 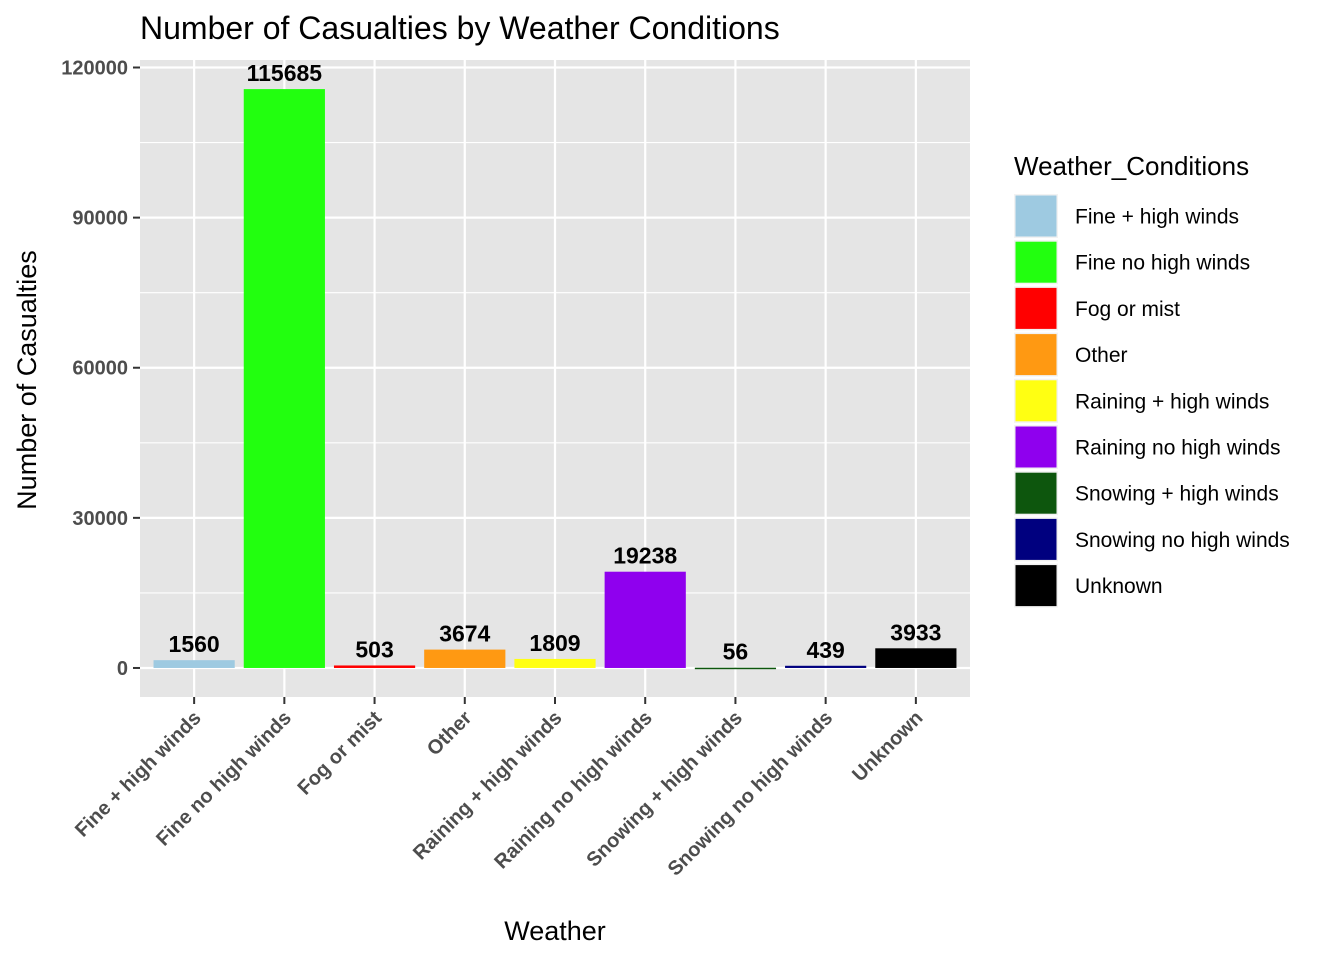 What do you see at coordinates (1127, 309) in the screenshot?
I see `legend-label: Fog or mist` at bounding box center [1127, 309].